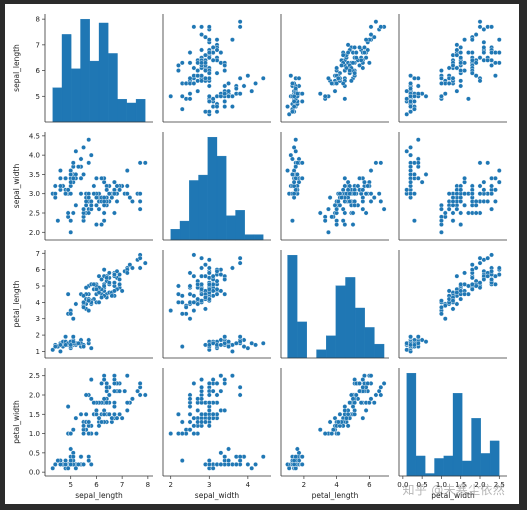 This screenshot has width=527, height=510. Describe the element at coordinates (34, 376) in the screenshot. I see `y-tick-label: 2.5` at that location.